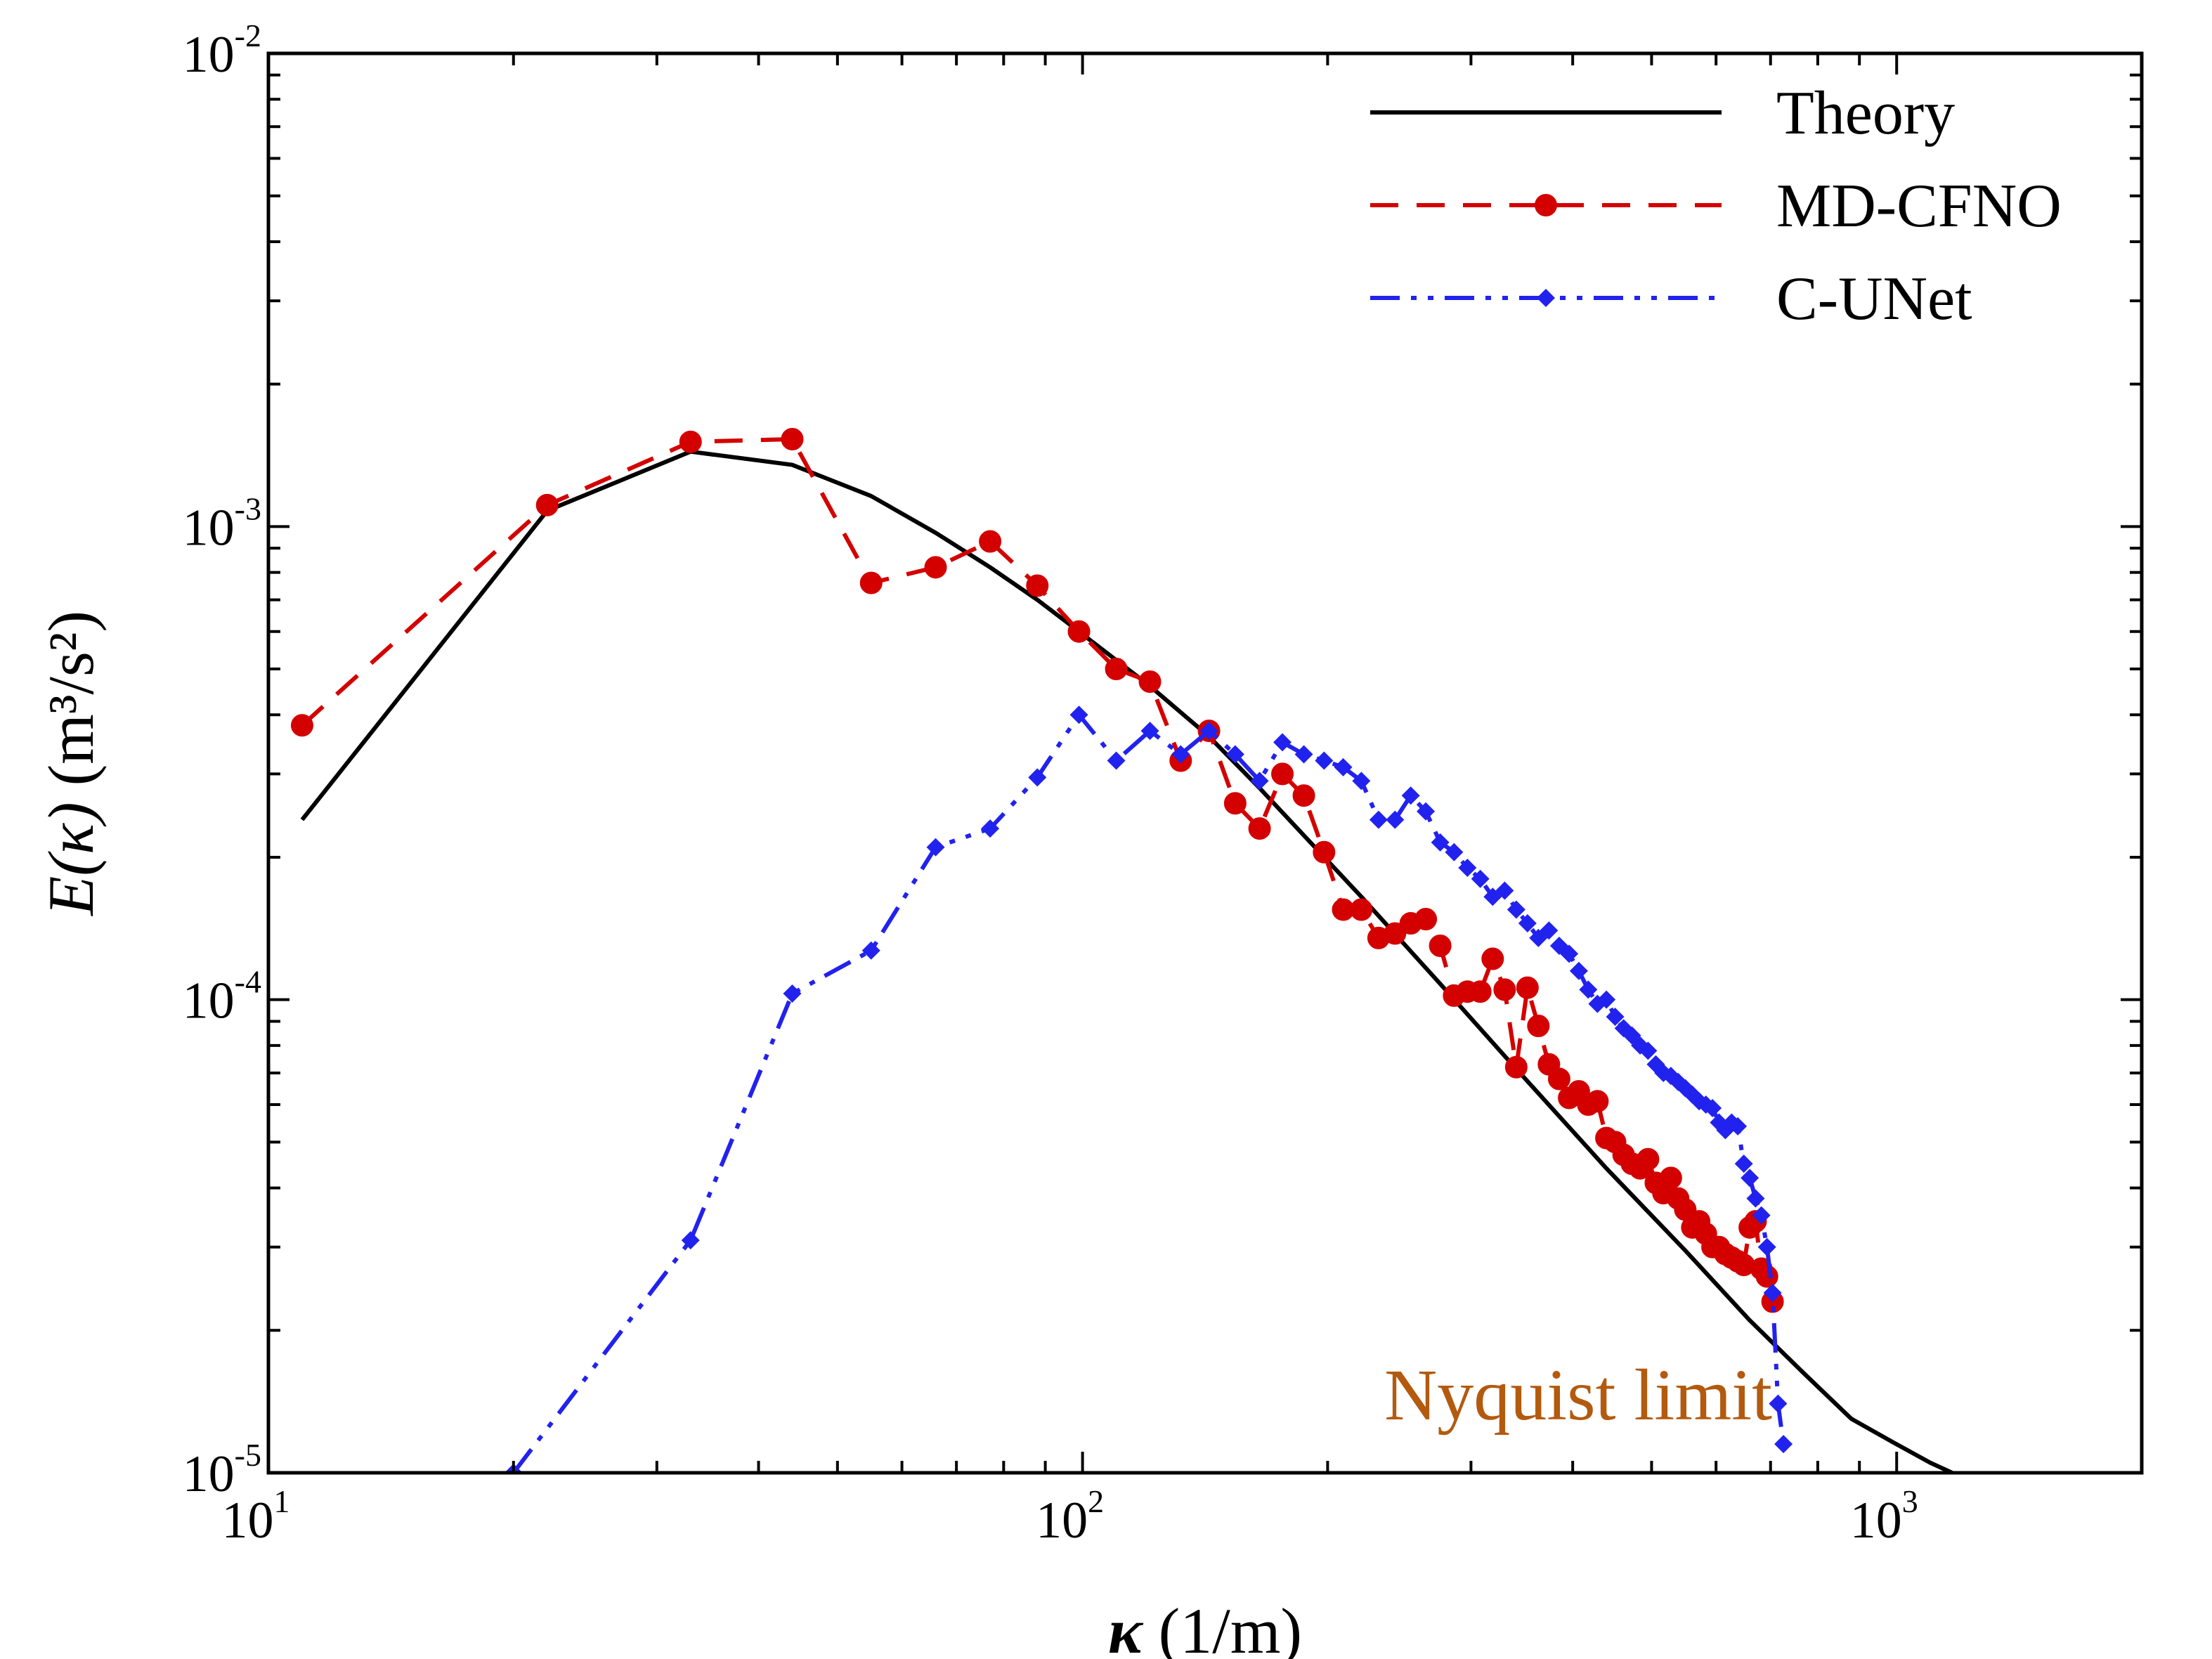 This screenshot has height=1659, width=2212. I want to click on x-axis-title: κ (1/m), so click(1205, 1627).